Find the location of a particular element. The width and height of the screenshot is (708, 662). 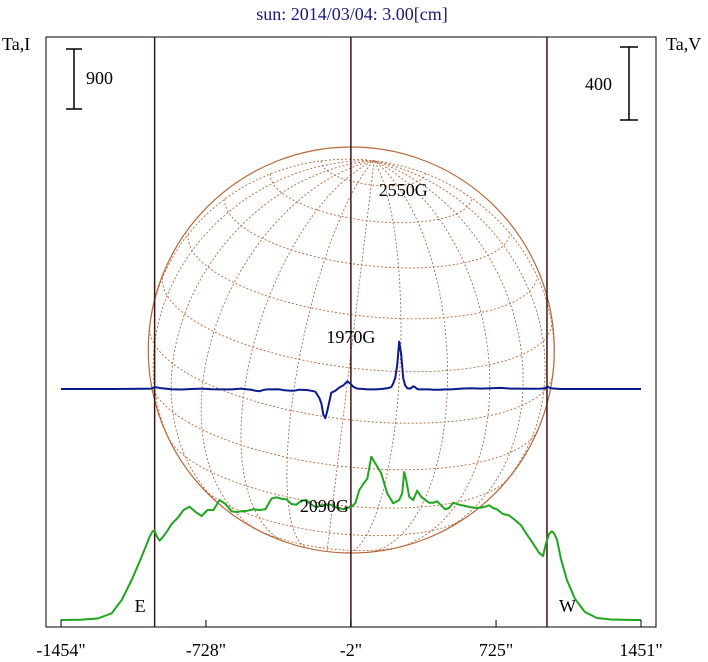

left-scale-bar: 900 is located at coordinates (89, 79).